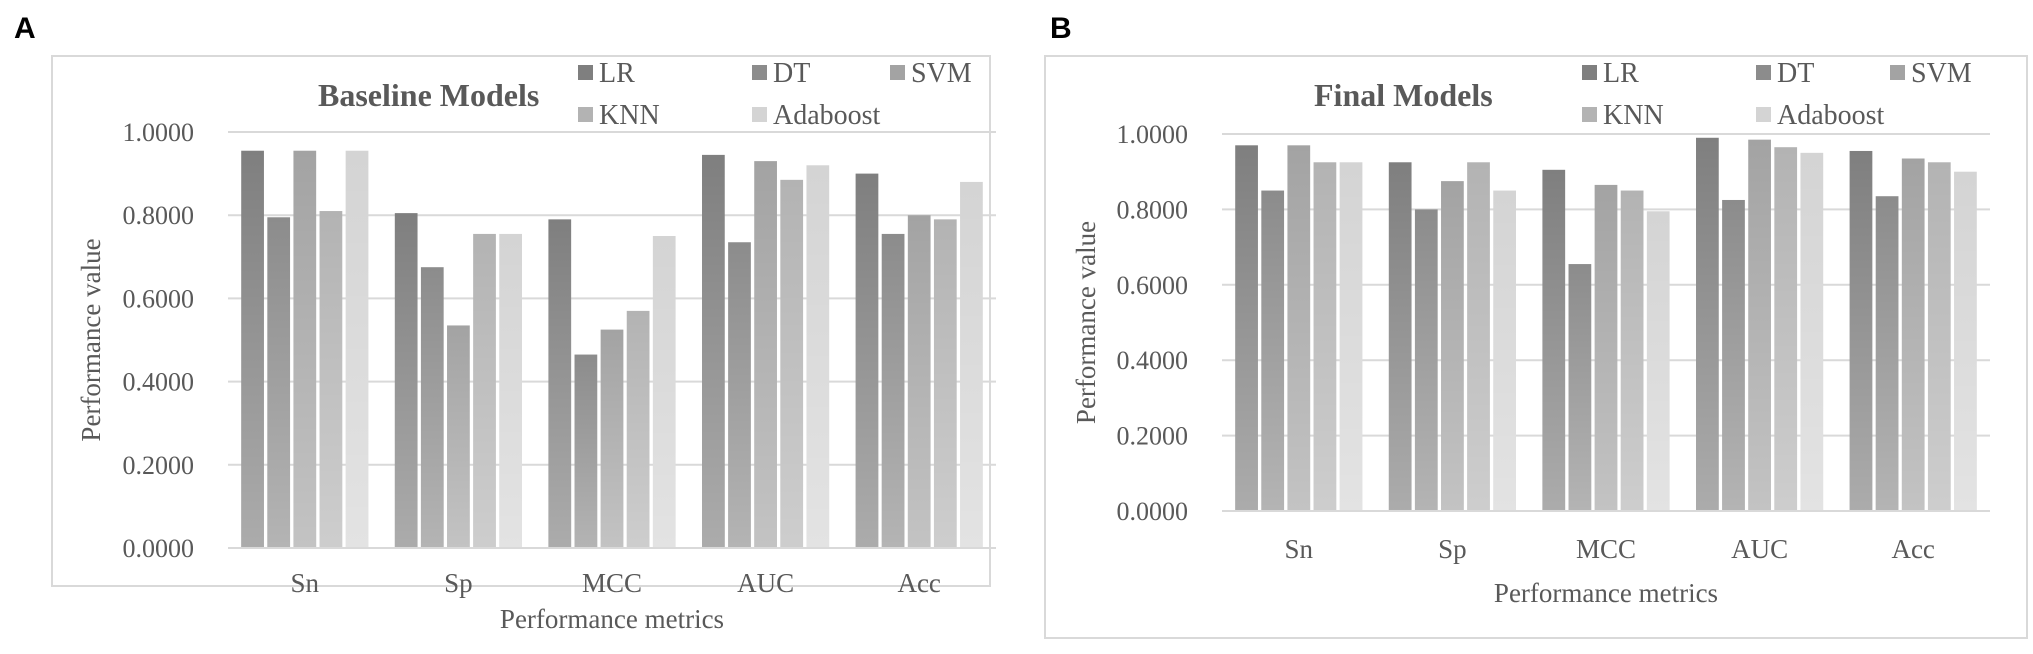  Describe the element at coordinates (428, 95) in the screenshot. I see `chart-title: Baseline Models` at that location.